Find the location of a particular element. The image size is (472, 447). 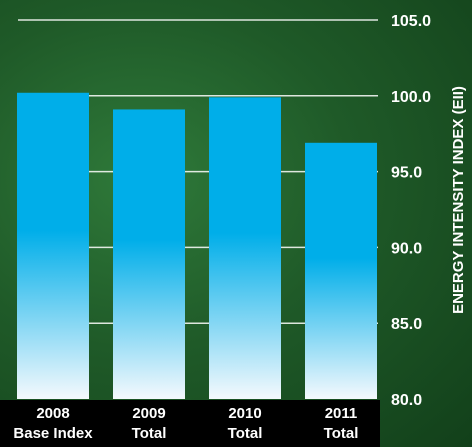

category-label-band is located at coordinates (190, 423).